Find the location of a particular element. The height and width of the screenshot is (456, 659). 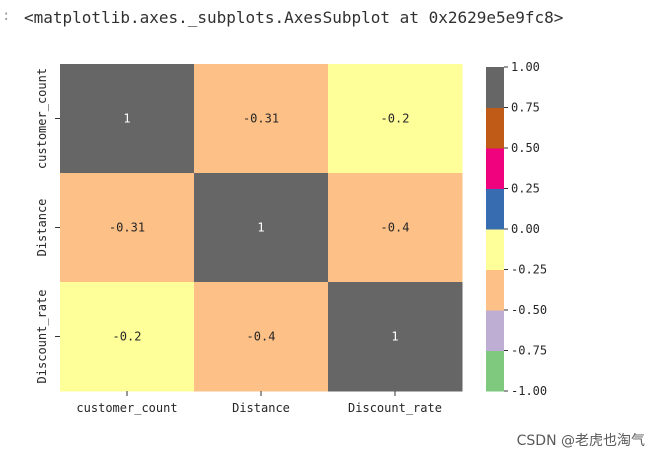

cell-annotation-1-0: -0.31 is located at coordinates (127, 228).